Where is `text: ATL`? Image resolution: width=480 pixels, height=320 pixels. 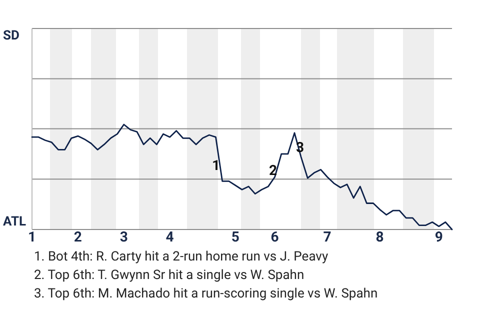 text: ATL is located at coordinates (14, 222).